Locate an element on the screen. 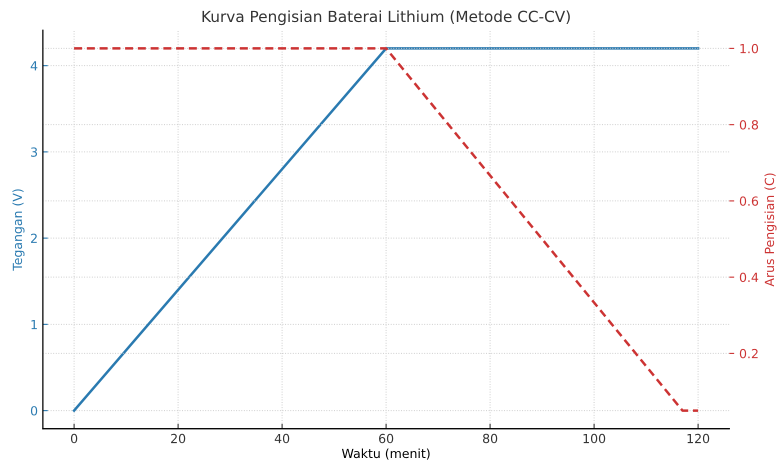 This screenshot has height=466, width=780. y2-tick-label: 0.8 is located at coordinates (749, 125).